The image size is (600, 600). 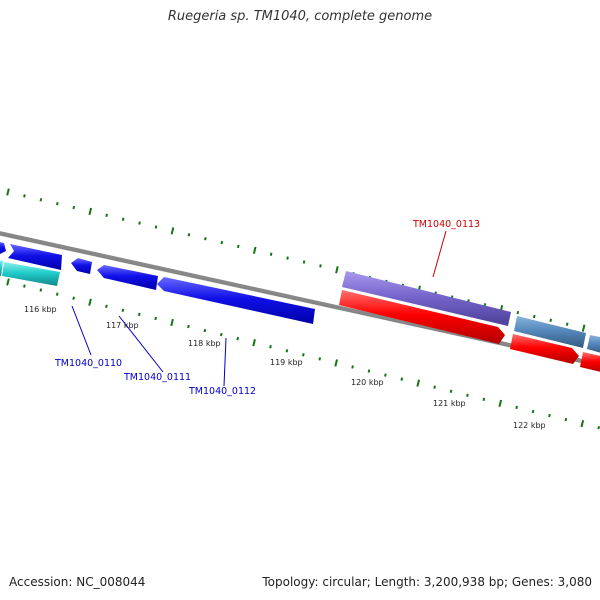 What do you see at coordinates (204, 343) in the screenshot?
I see `tick-label: 118 kbp` at bounding box center [204, 343].